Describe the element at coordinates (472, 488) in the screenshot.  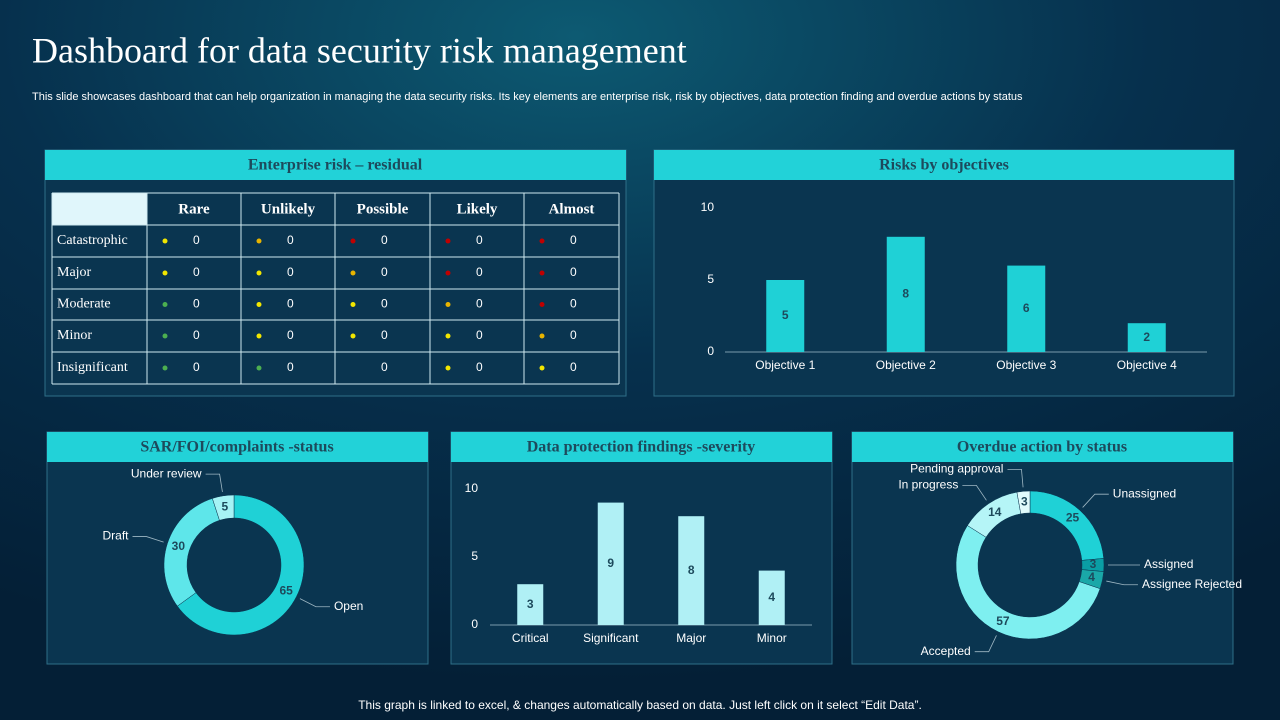
I see `y-tick-label: 10` at that location.